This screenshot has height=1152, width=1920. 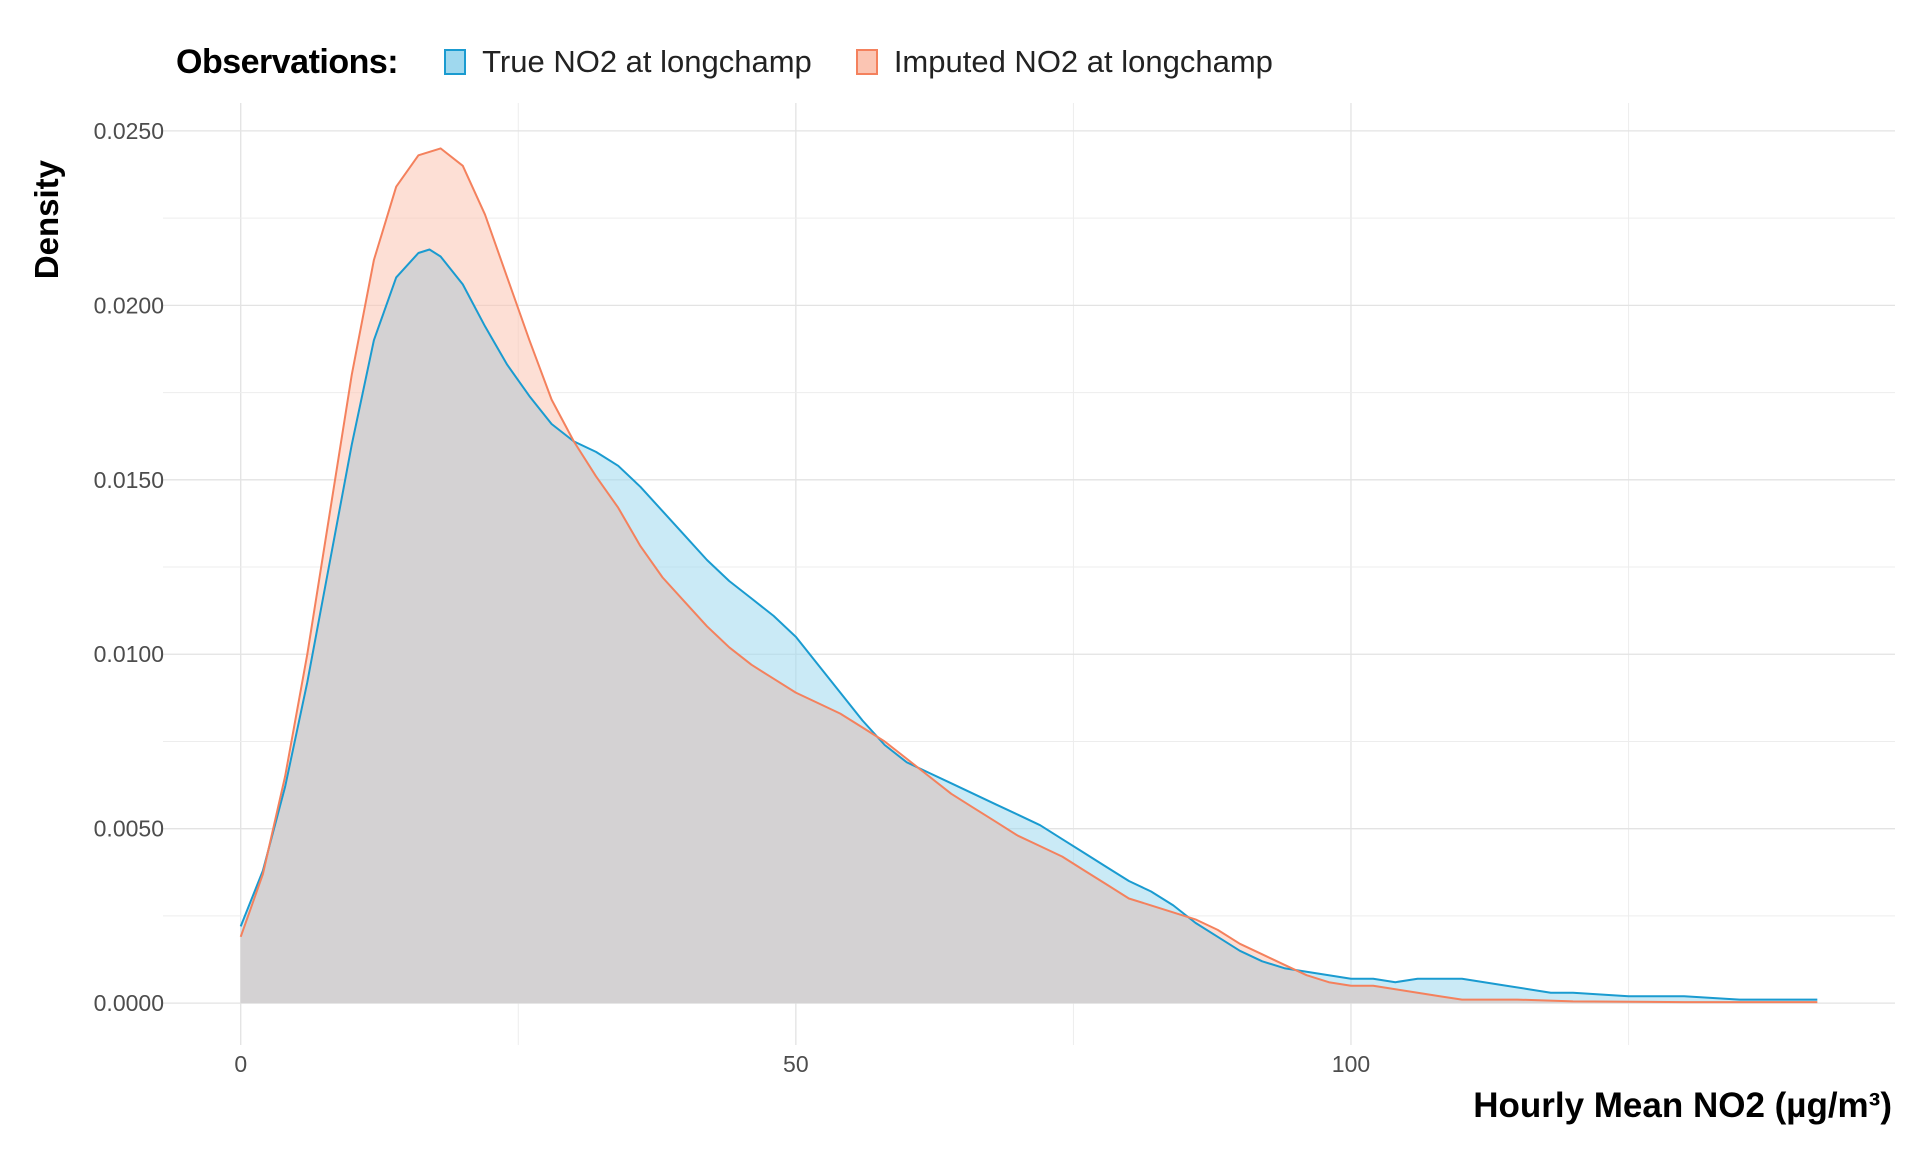 I want to click on legend-label-imputed: Imputed NO2 at longchamp, so click(x=1083, y=61).